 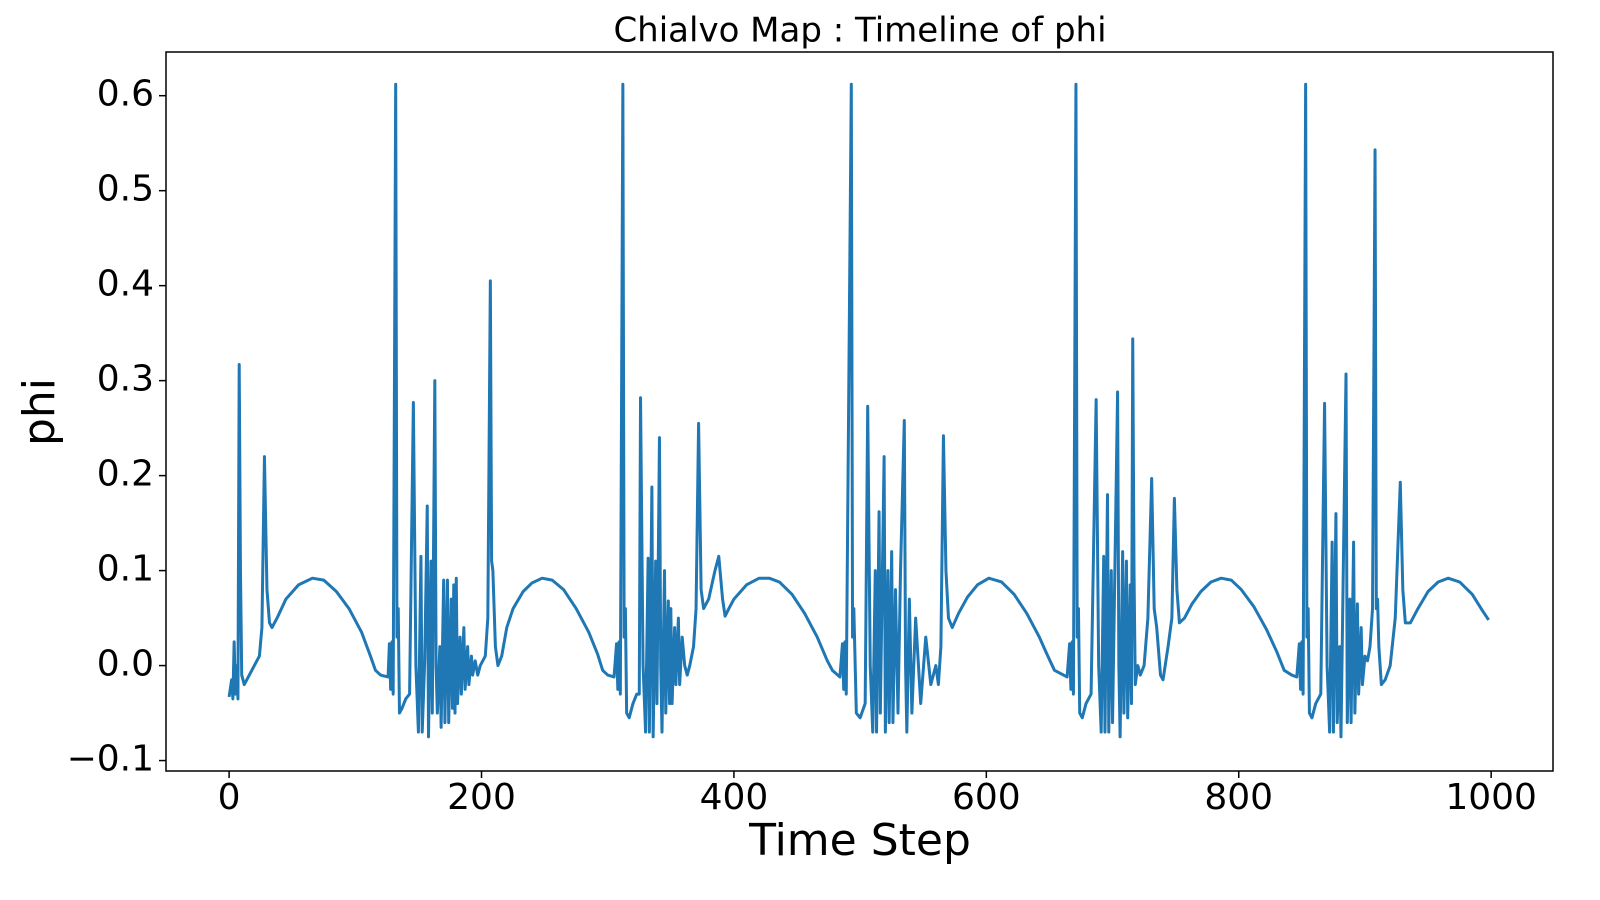 I want to click on y-tick-label: 0.3, so click(x=125, y=379).